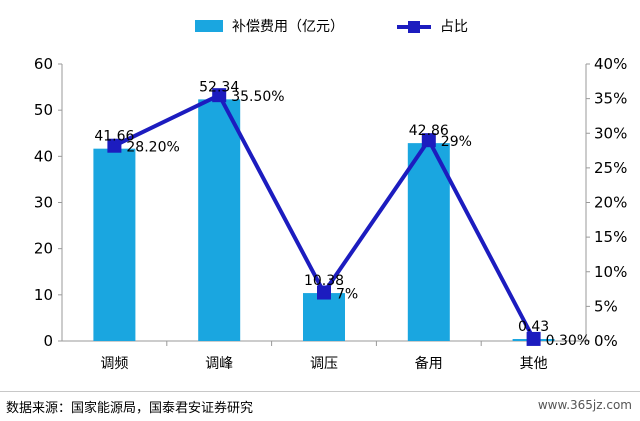 The height and width of the screenshot is (421, 640). Describe the element at coordinates (48, 341) in the screenshot. I see `left-tick-label: 0` at that location.